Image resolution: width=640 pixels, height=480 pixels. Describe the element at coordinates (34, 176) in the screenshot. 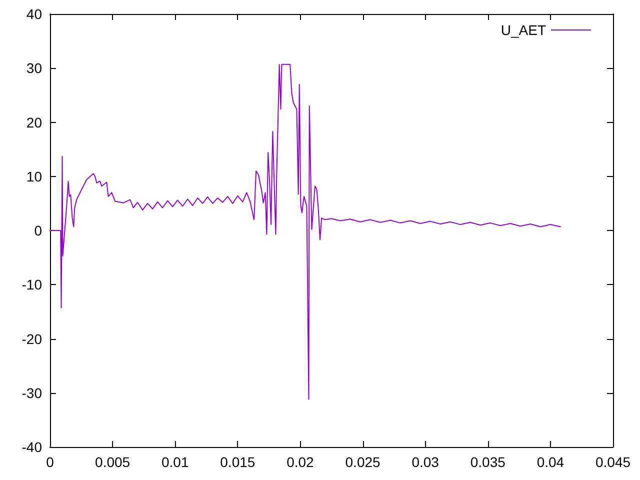

I see `y-tick-label: 10` at that location.